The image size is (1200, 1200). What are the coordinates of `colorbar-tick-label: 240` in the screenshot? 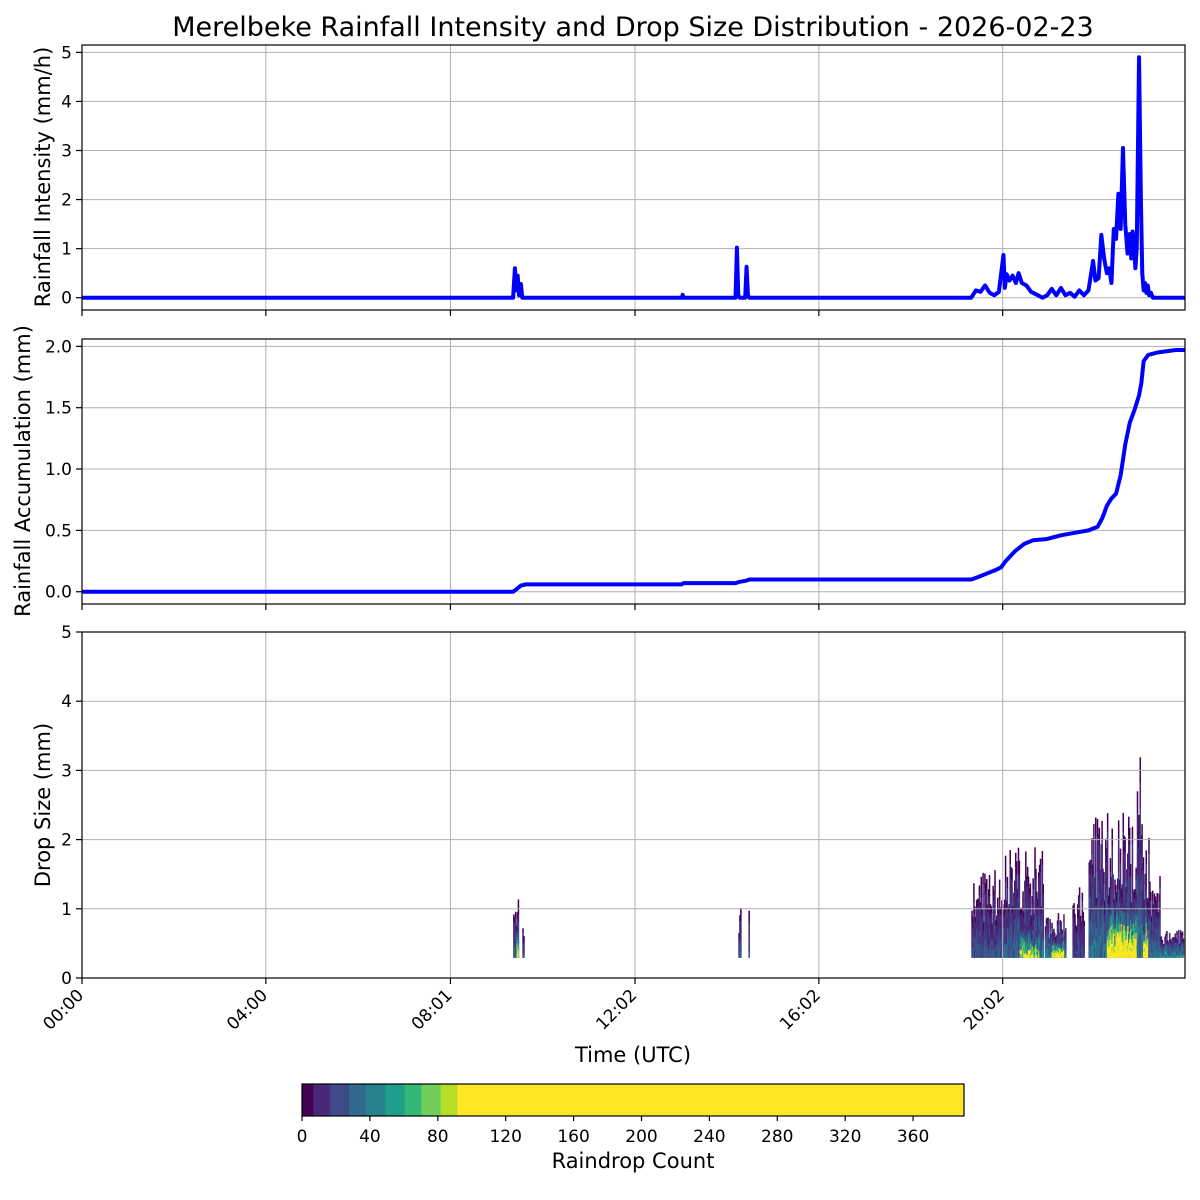 It's located at (709, 1137).